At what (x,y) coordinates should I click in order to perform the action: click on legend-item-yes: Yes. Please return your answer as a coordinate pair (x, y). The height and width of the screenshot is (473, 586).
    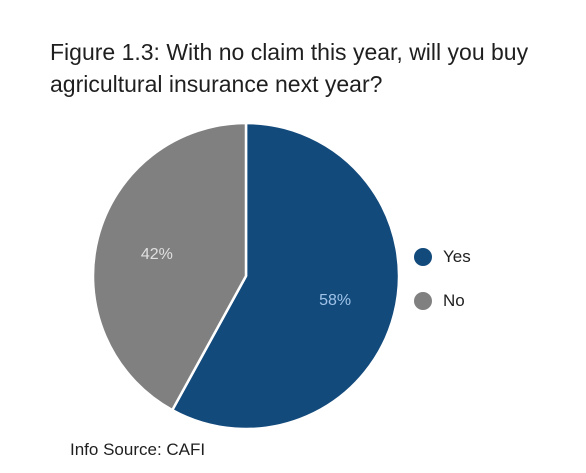
    Looking at the image, I should click on (442, 257).